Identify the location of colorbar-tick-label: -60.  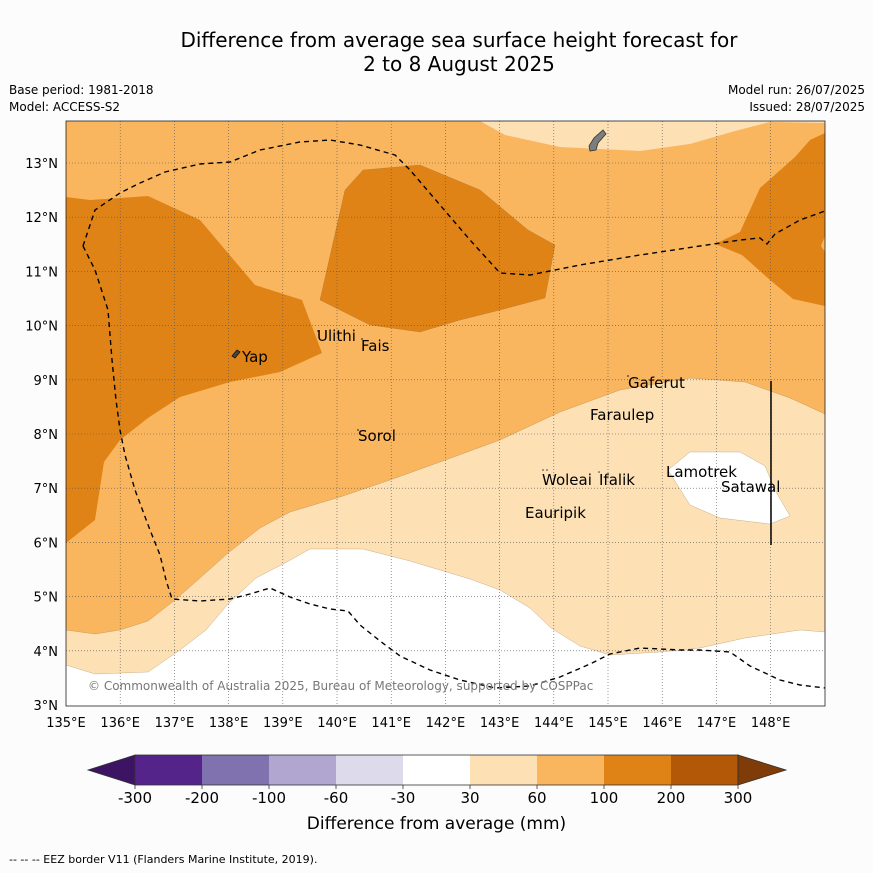
(336, 798).